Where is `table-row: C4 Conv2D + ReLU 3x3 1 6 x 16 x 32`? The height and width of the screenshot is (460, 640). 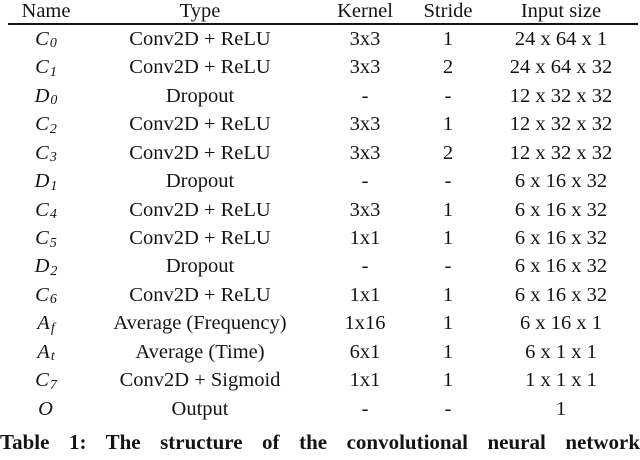 table-row: C4 Conv2D + ReLU 3x3 1 6 x 16 x 32 is located at coordinates (320, 210).